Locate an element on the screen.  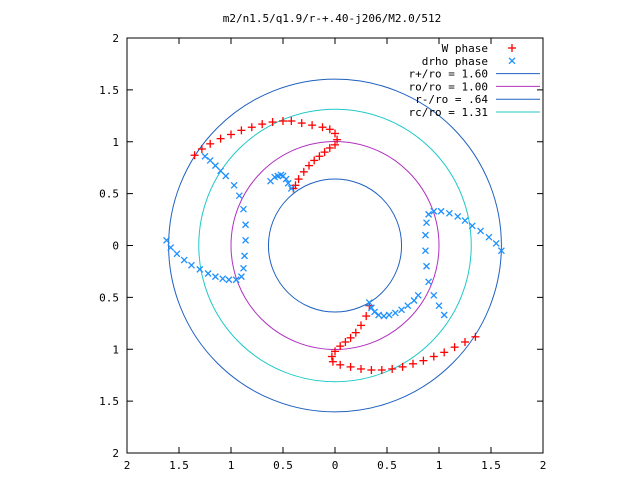
legend-label: r+/ro = 1.60 is located at coordinates (448, 74).